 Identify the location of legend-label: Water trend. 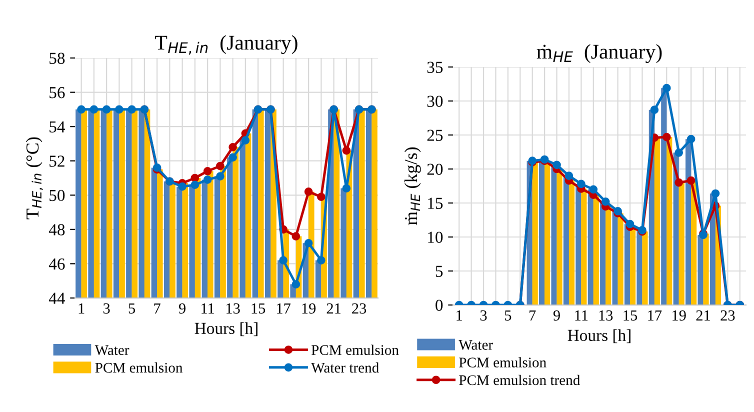
(345, 367).